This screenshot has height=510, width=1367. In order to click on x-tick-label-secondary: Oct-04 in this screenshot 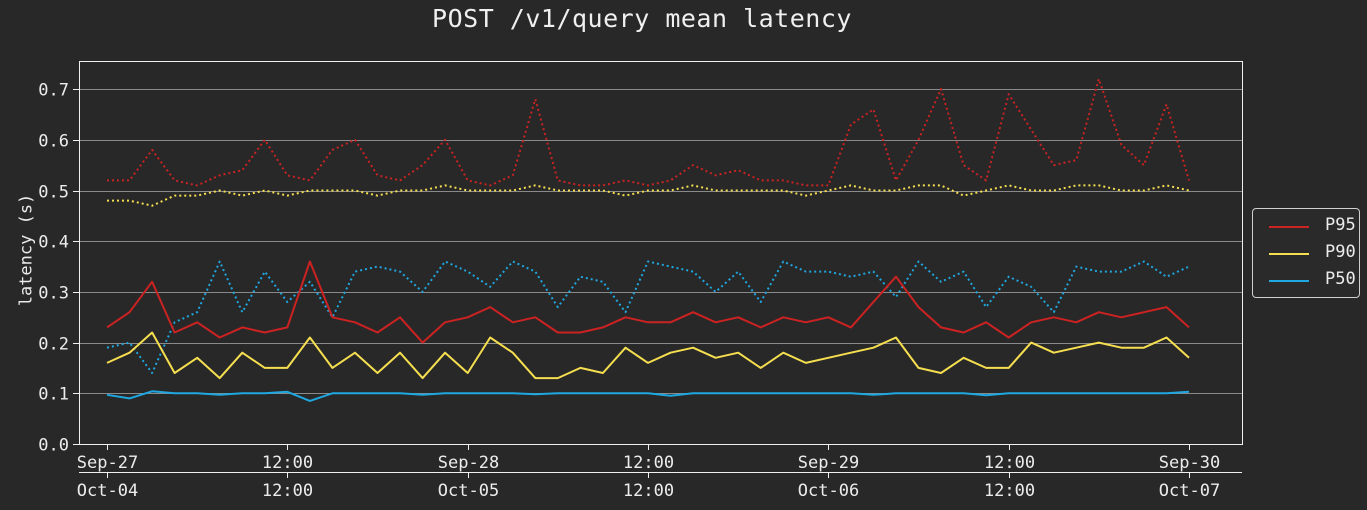, I will do `click(107, 491)`.